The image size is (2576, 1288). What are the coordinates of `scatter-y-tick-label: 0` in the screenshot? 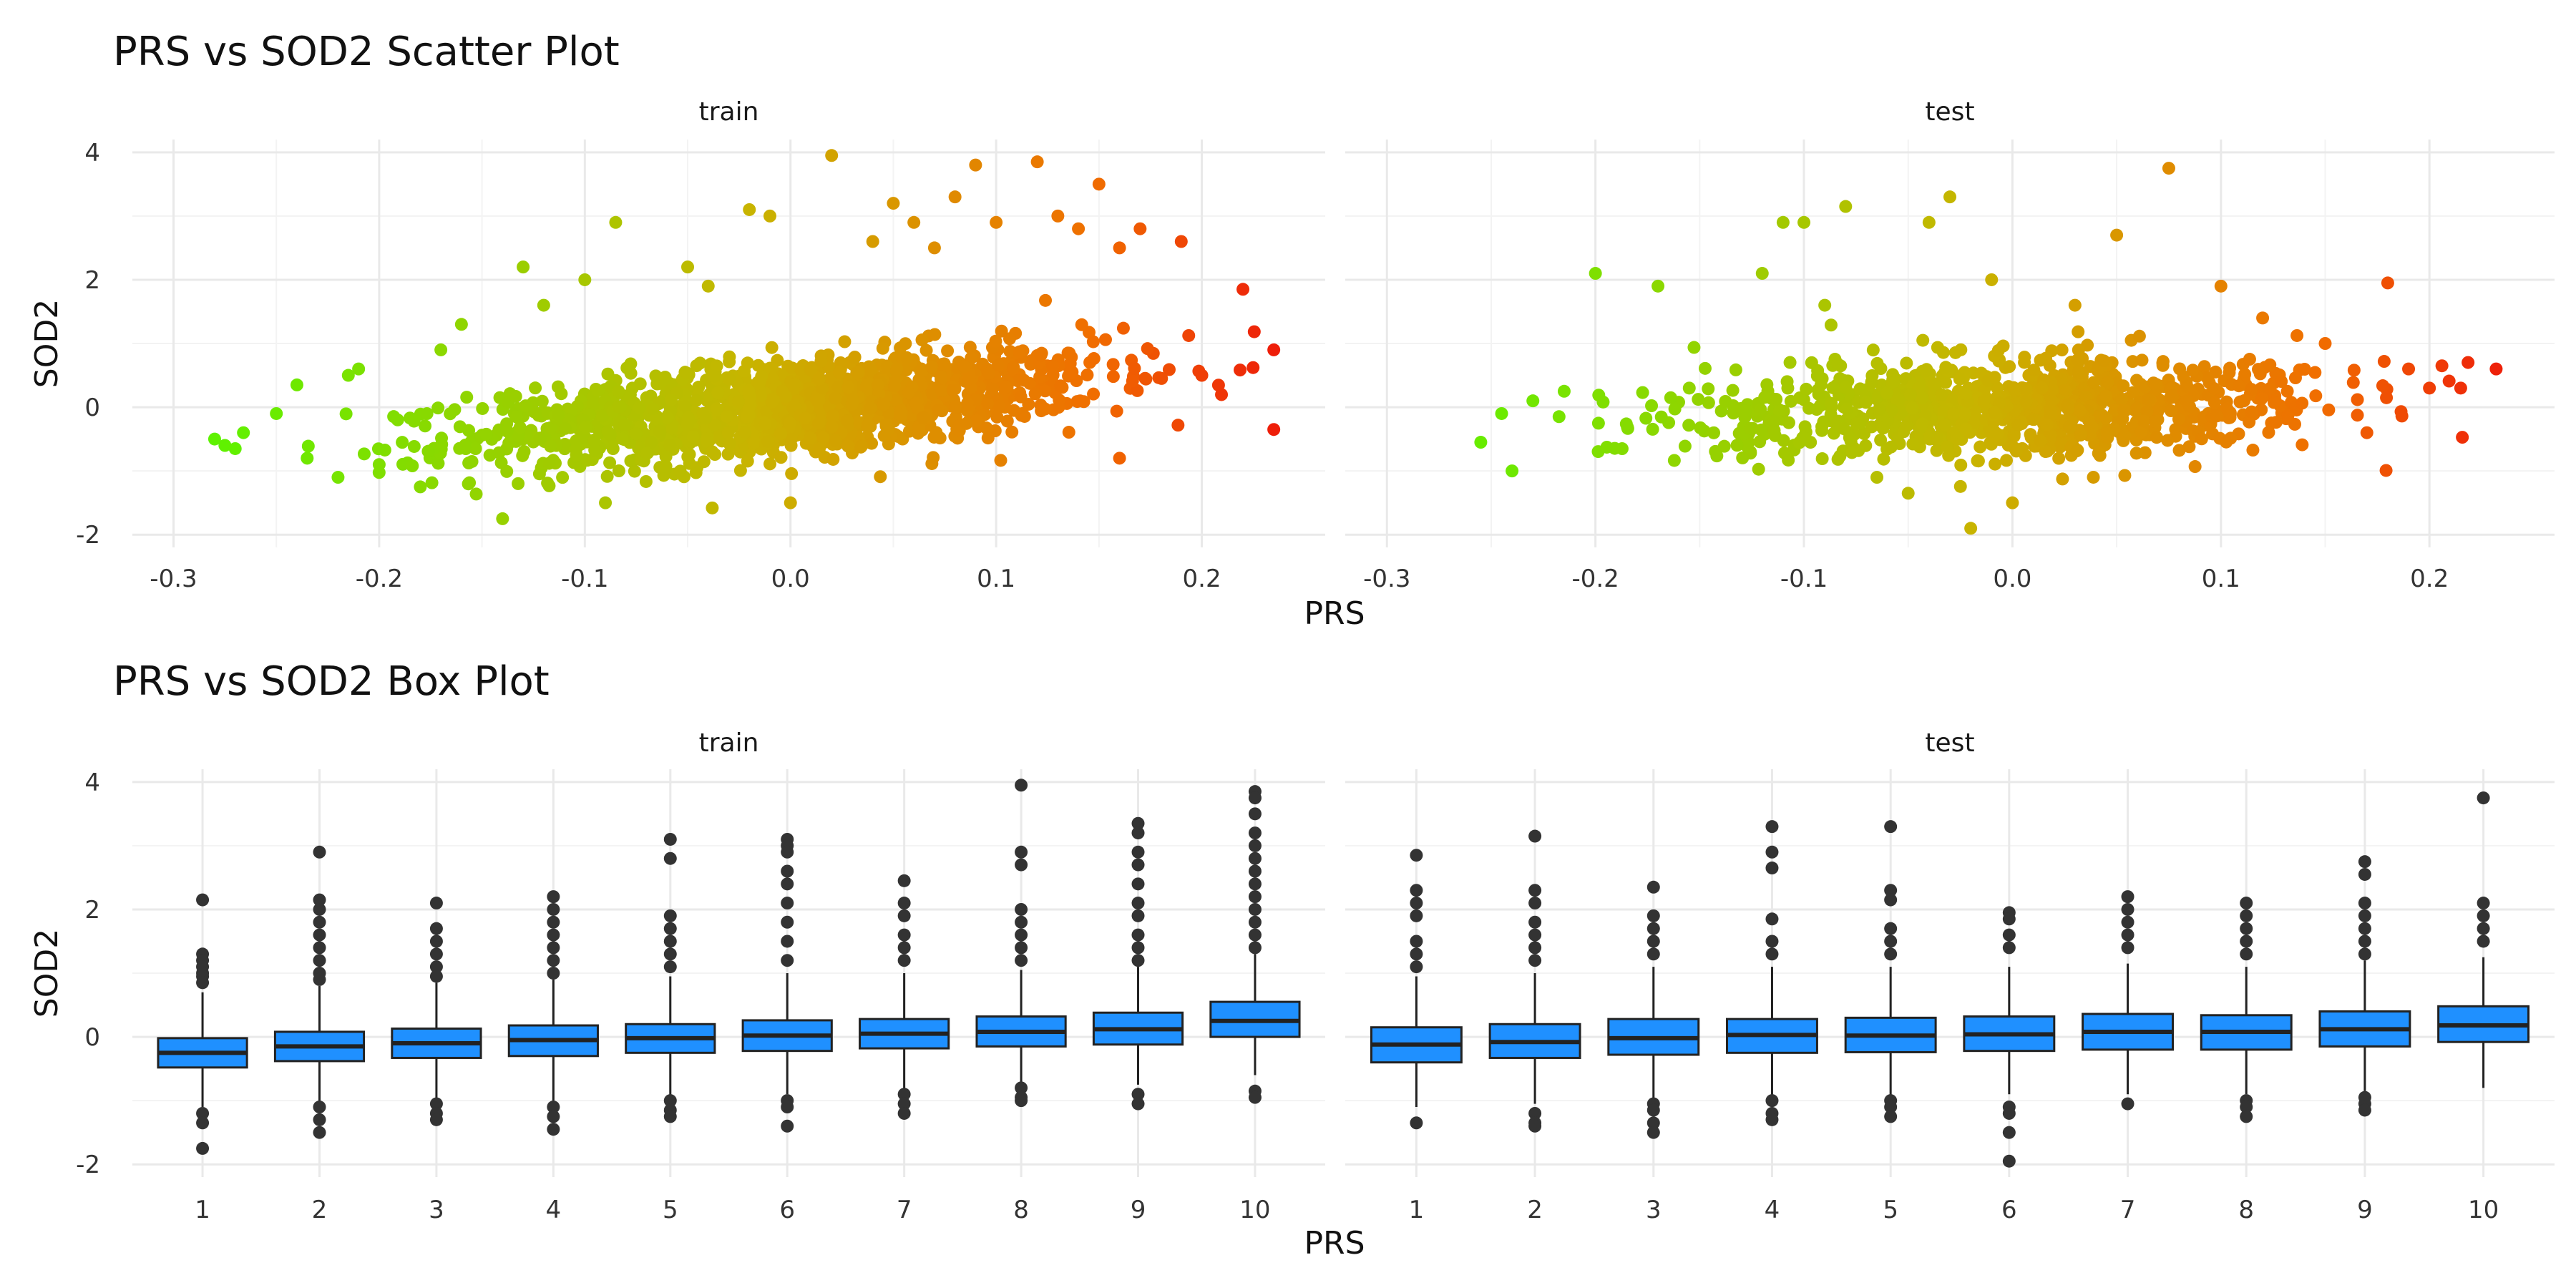 It's located at (92, 408).